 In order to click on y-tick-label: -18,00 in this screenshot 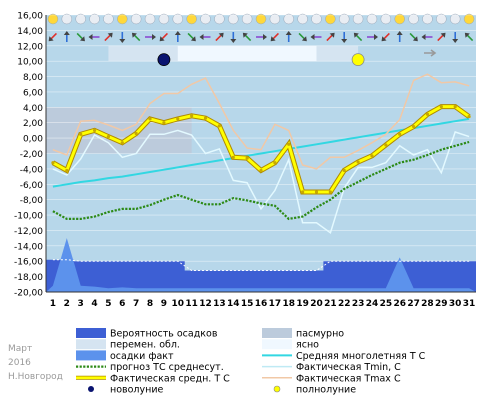, I will do `click(28, 278)`.